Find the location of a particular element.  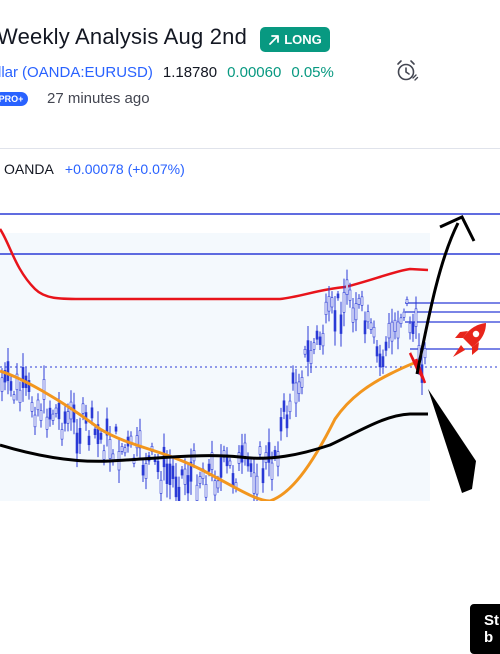

projection-arrow is located at coordinates (437, 298).